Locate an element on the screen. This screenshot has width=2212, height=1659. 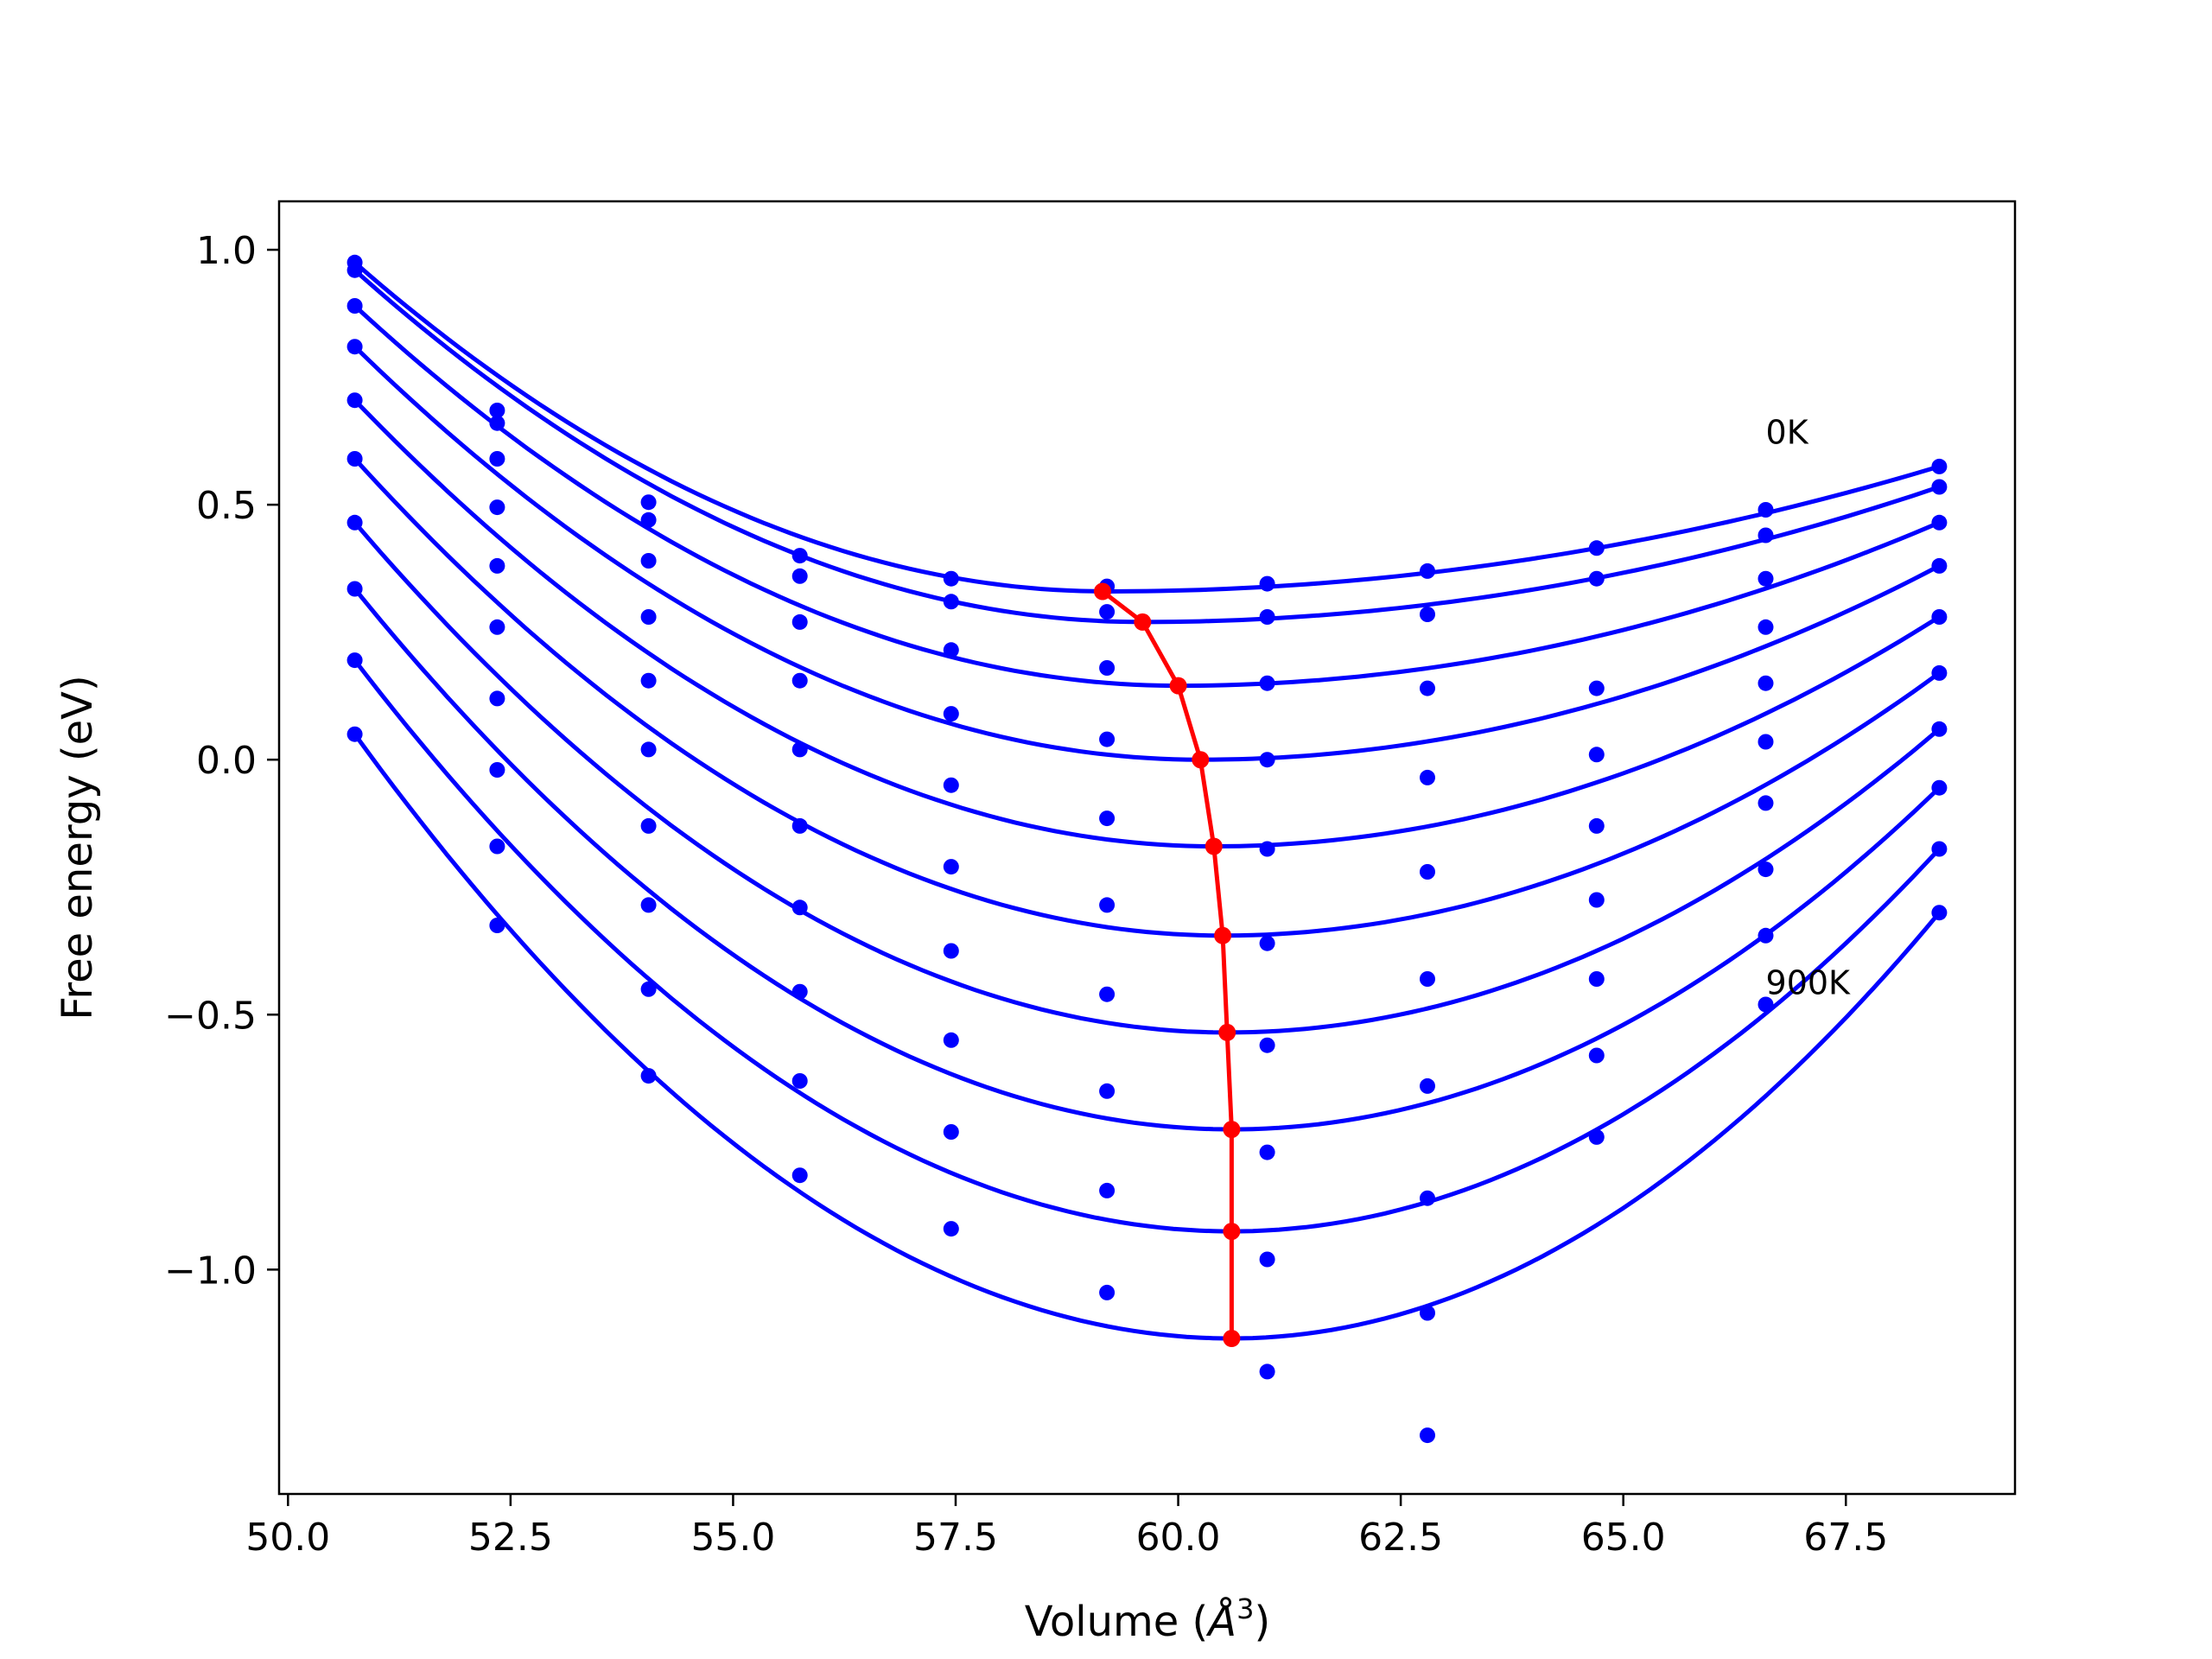
x-axis-label: Volume (Å3) is located at coordinates (1147, 1619).